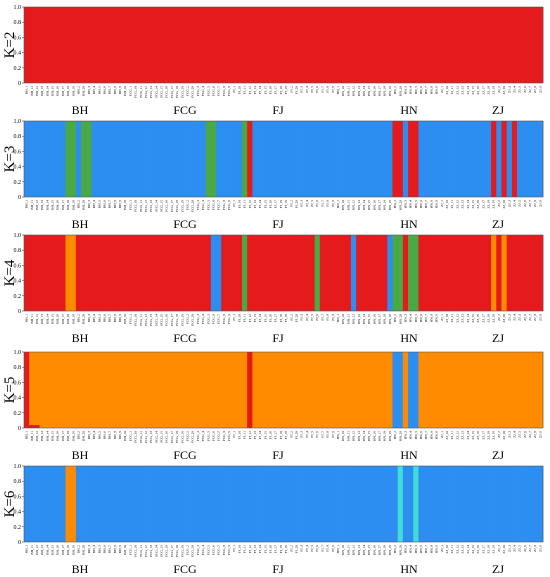  Describe the element at coordinates (457, 318) in the screenshot. I see `individual-label: ZJ_12` at that location.